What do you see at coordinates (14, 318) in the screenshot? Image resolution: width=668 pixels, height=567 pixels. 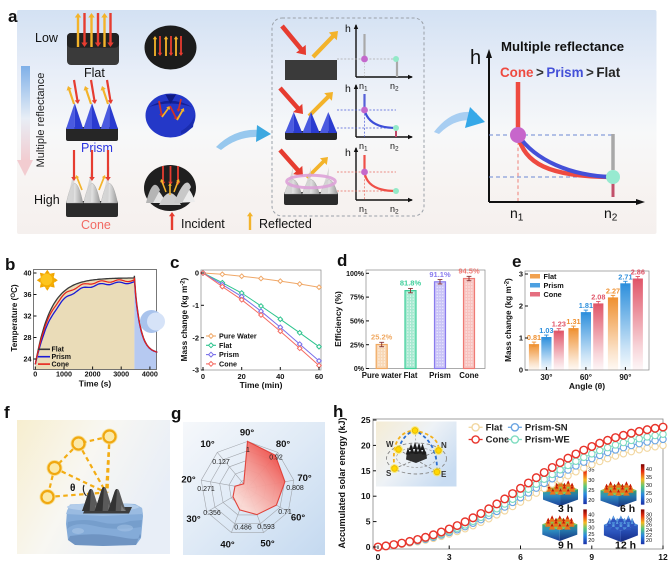 I see `svg-text: Temperature (OC)` at bounding box center [14, 318].